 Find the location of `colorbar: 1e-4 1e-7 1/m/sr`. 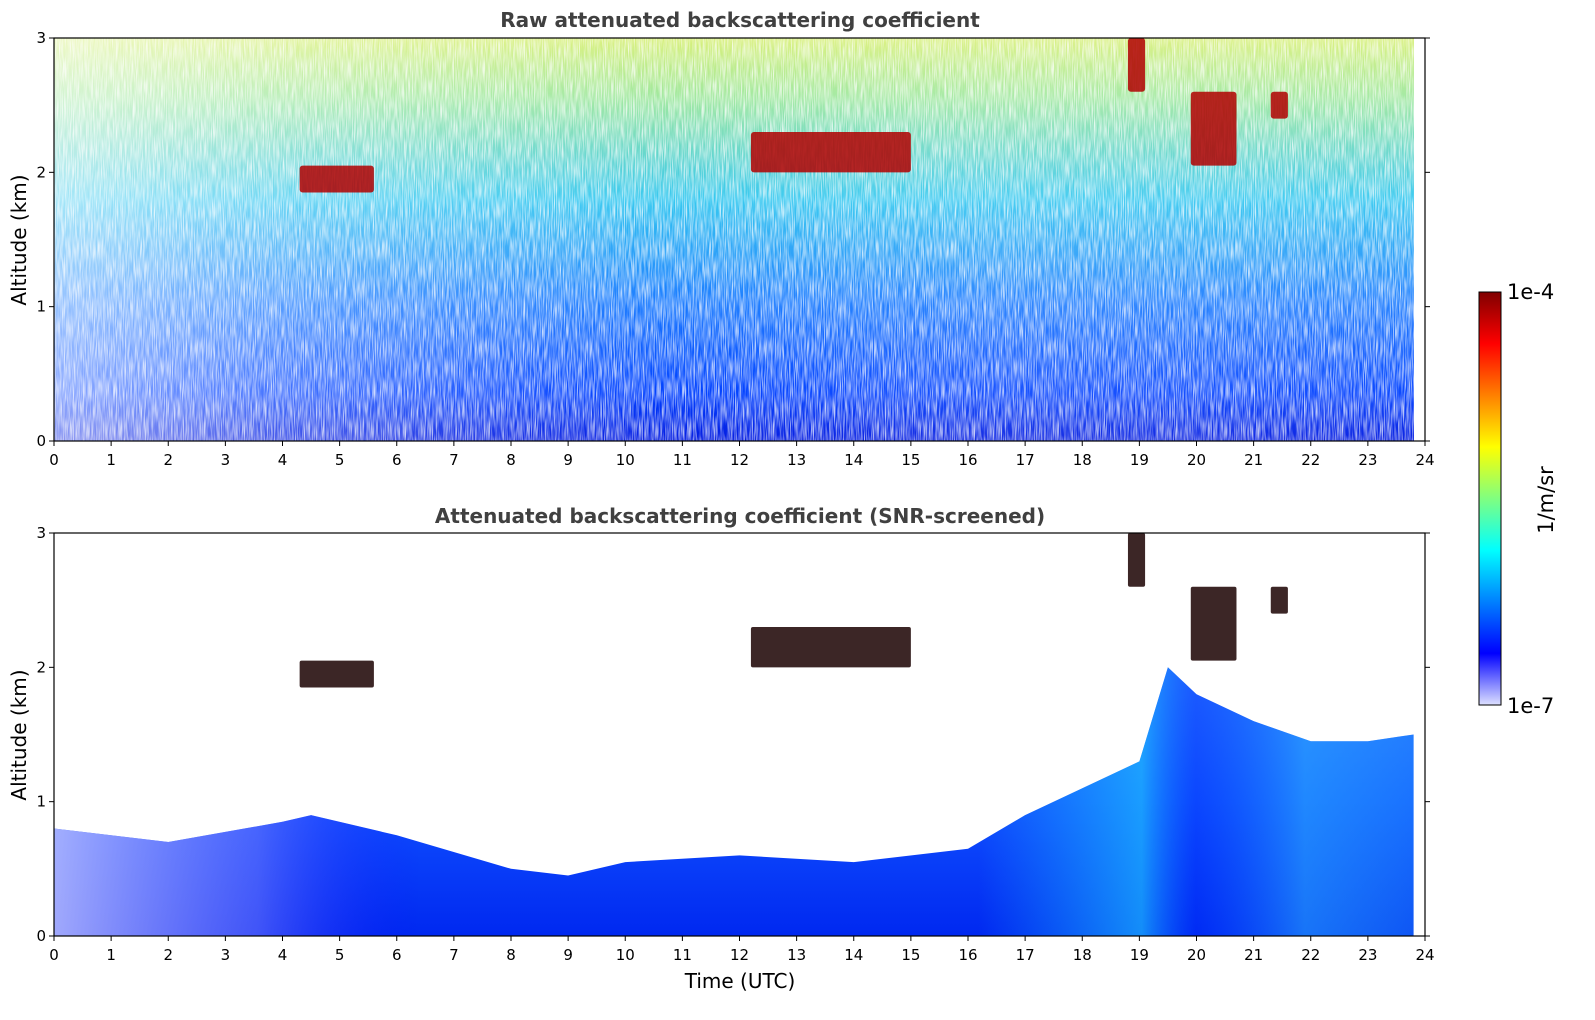

colorbar: 1e-4 1e-7 1/m/sr is located at coordinates (1518, 499).